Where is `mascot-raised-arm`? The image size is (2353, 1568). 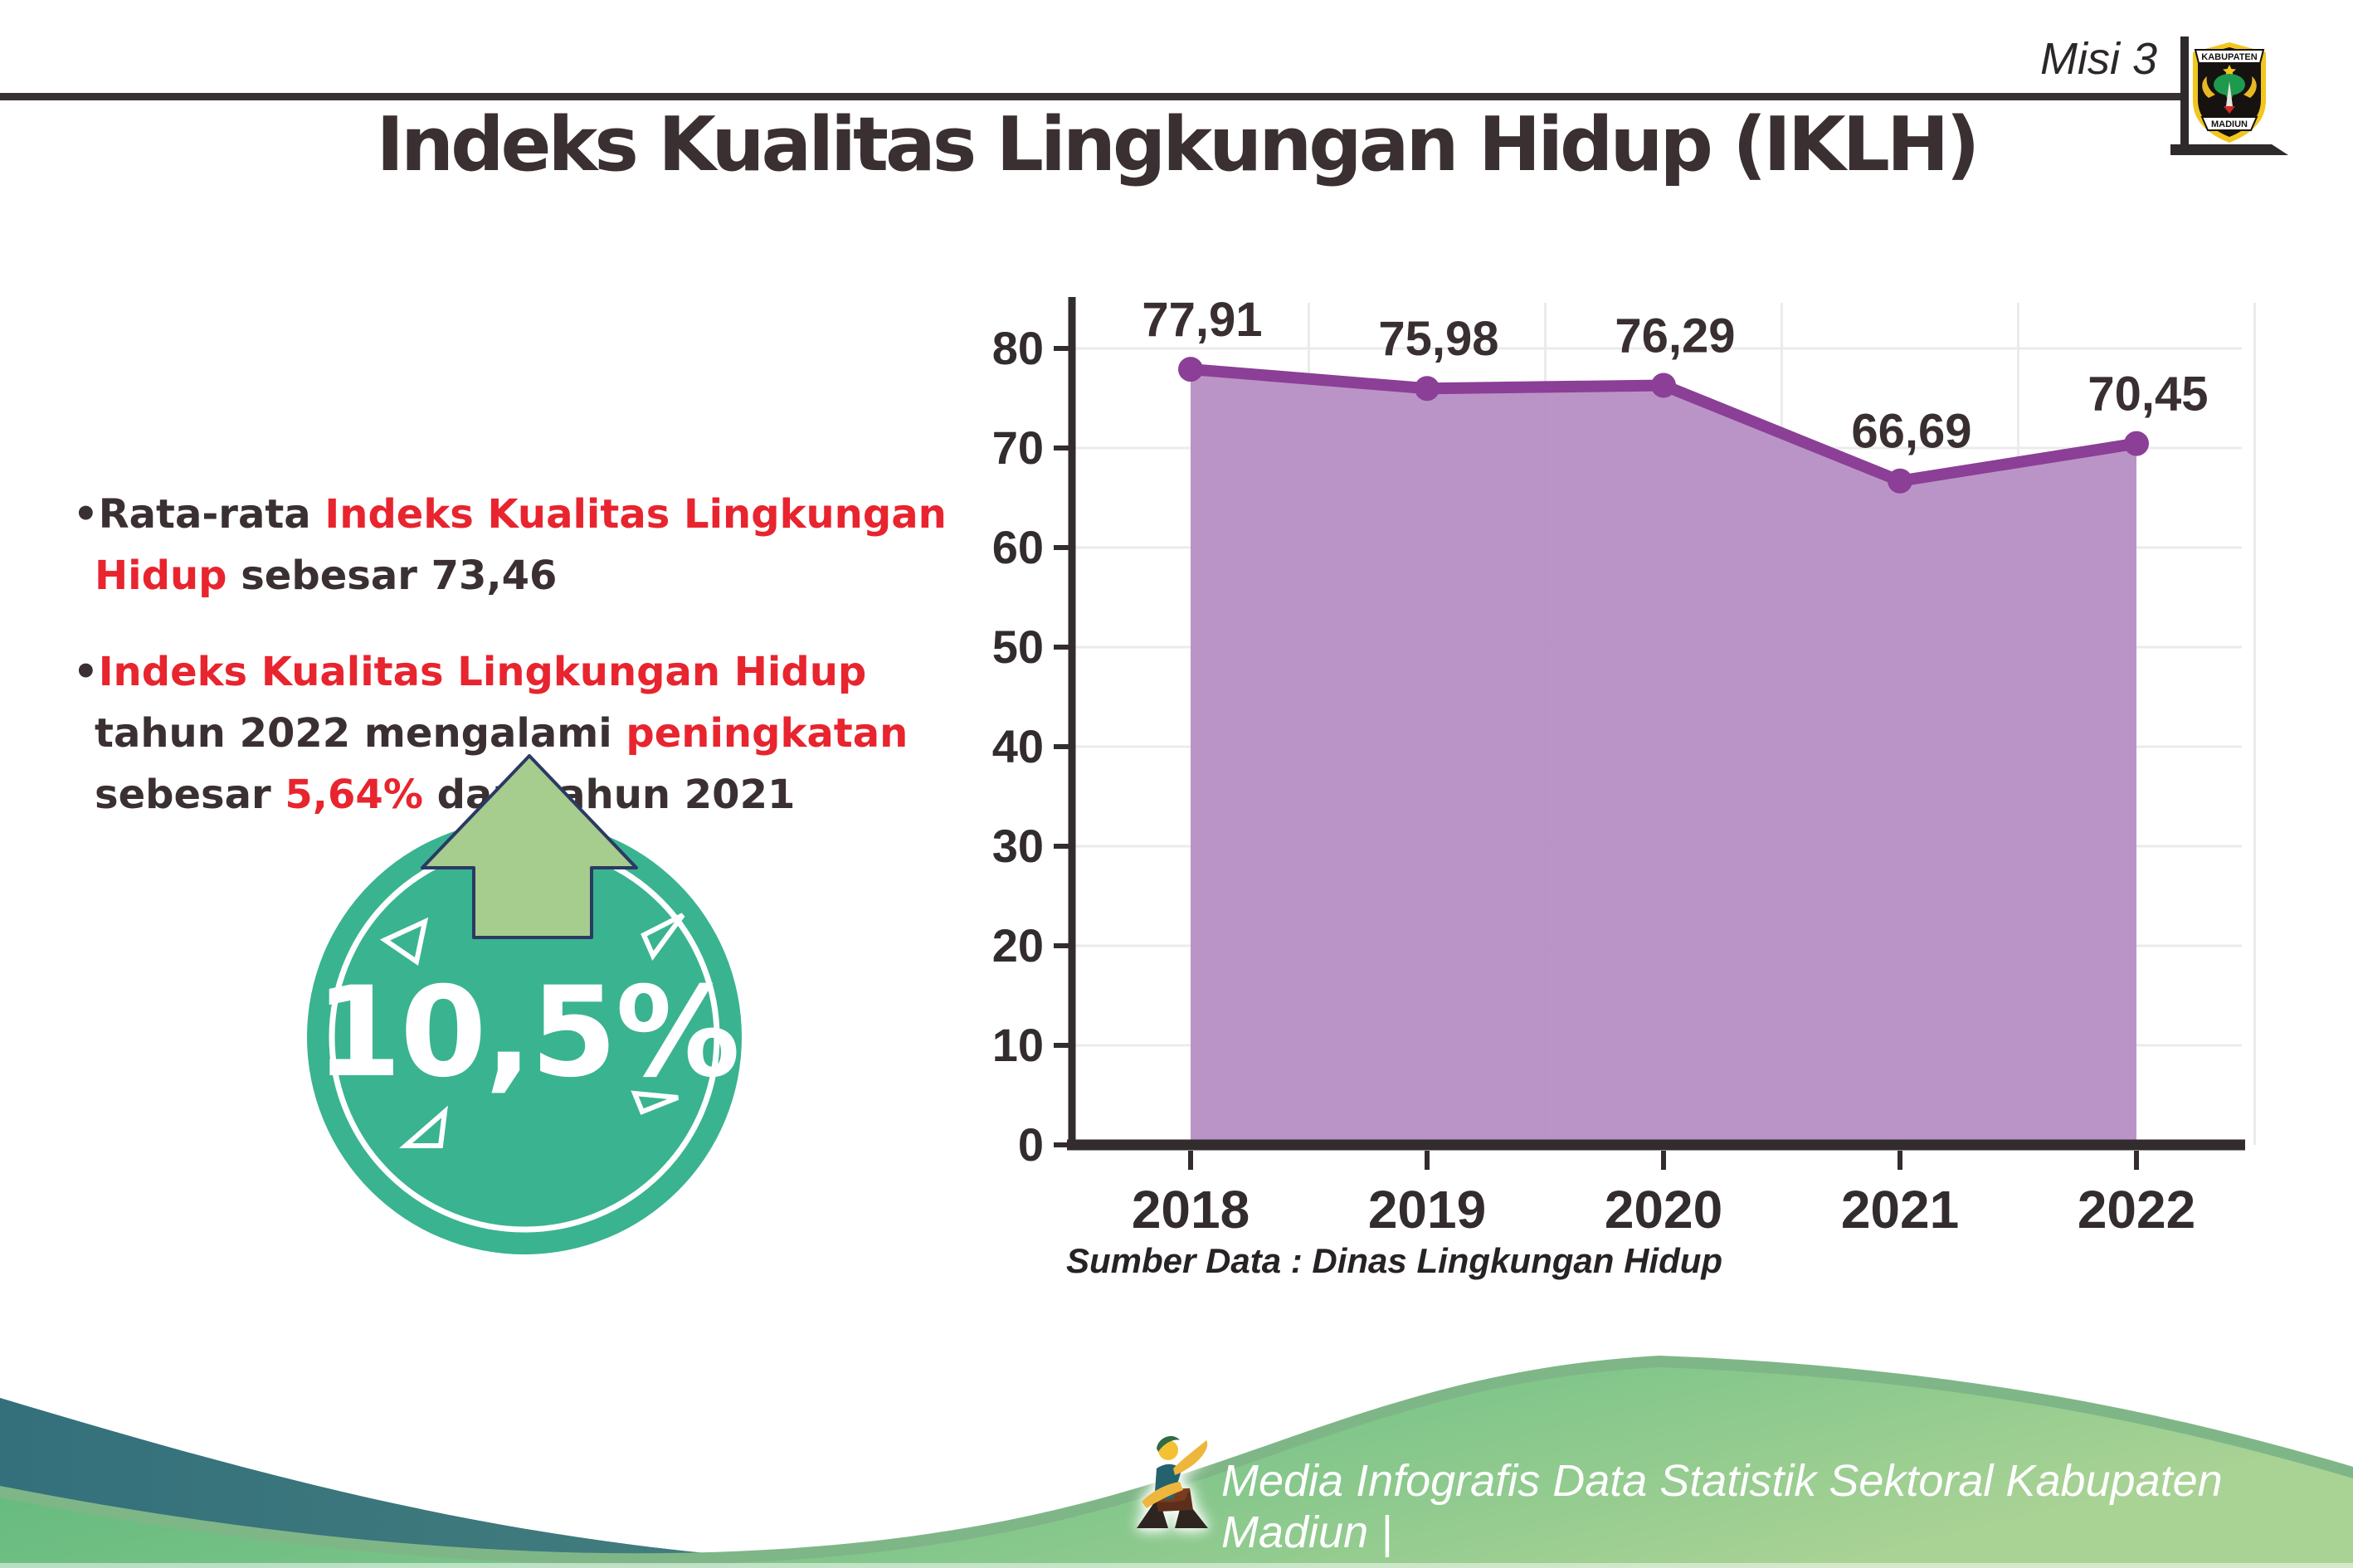 mascot-raised-arm is located at coordinates (1190, 1457).